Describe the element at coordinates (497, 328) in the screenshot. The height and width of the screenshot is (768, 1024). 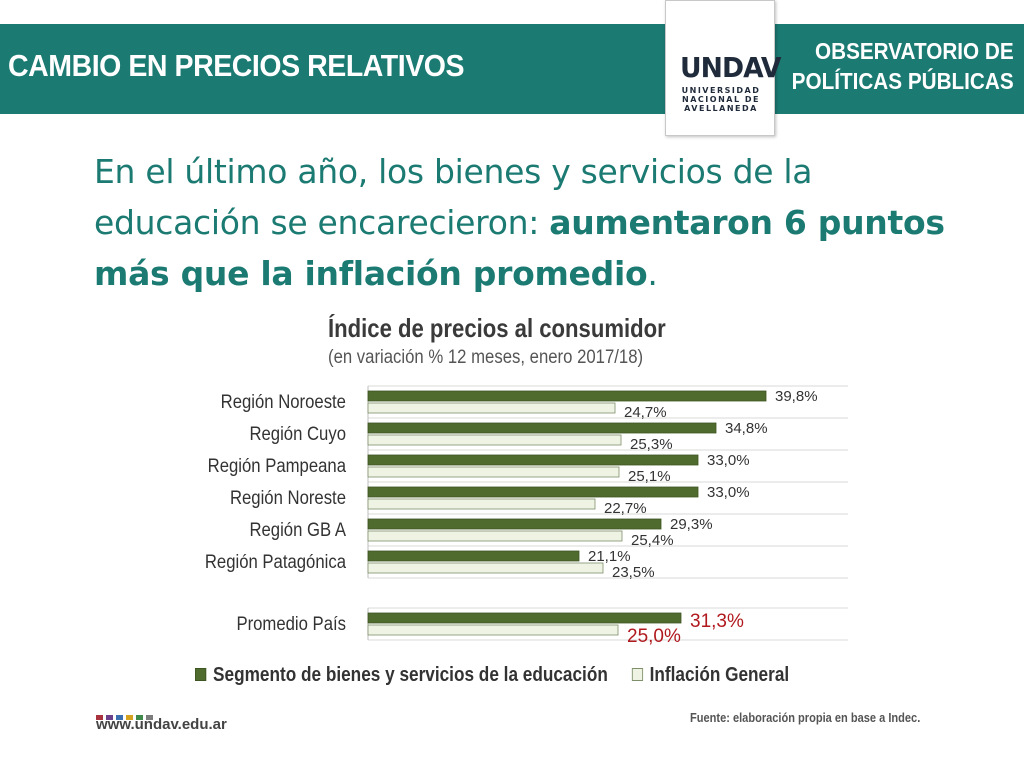
I see `chart-title: Índice de precios al consumidor` at that location.